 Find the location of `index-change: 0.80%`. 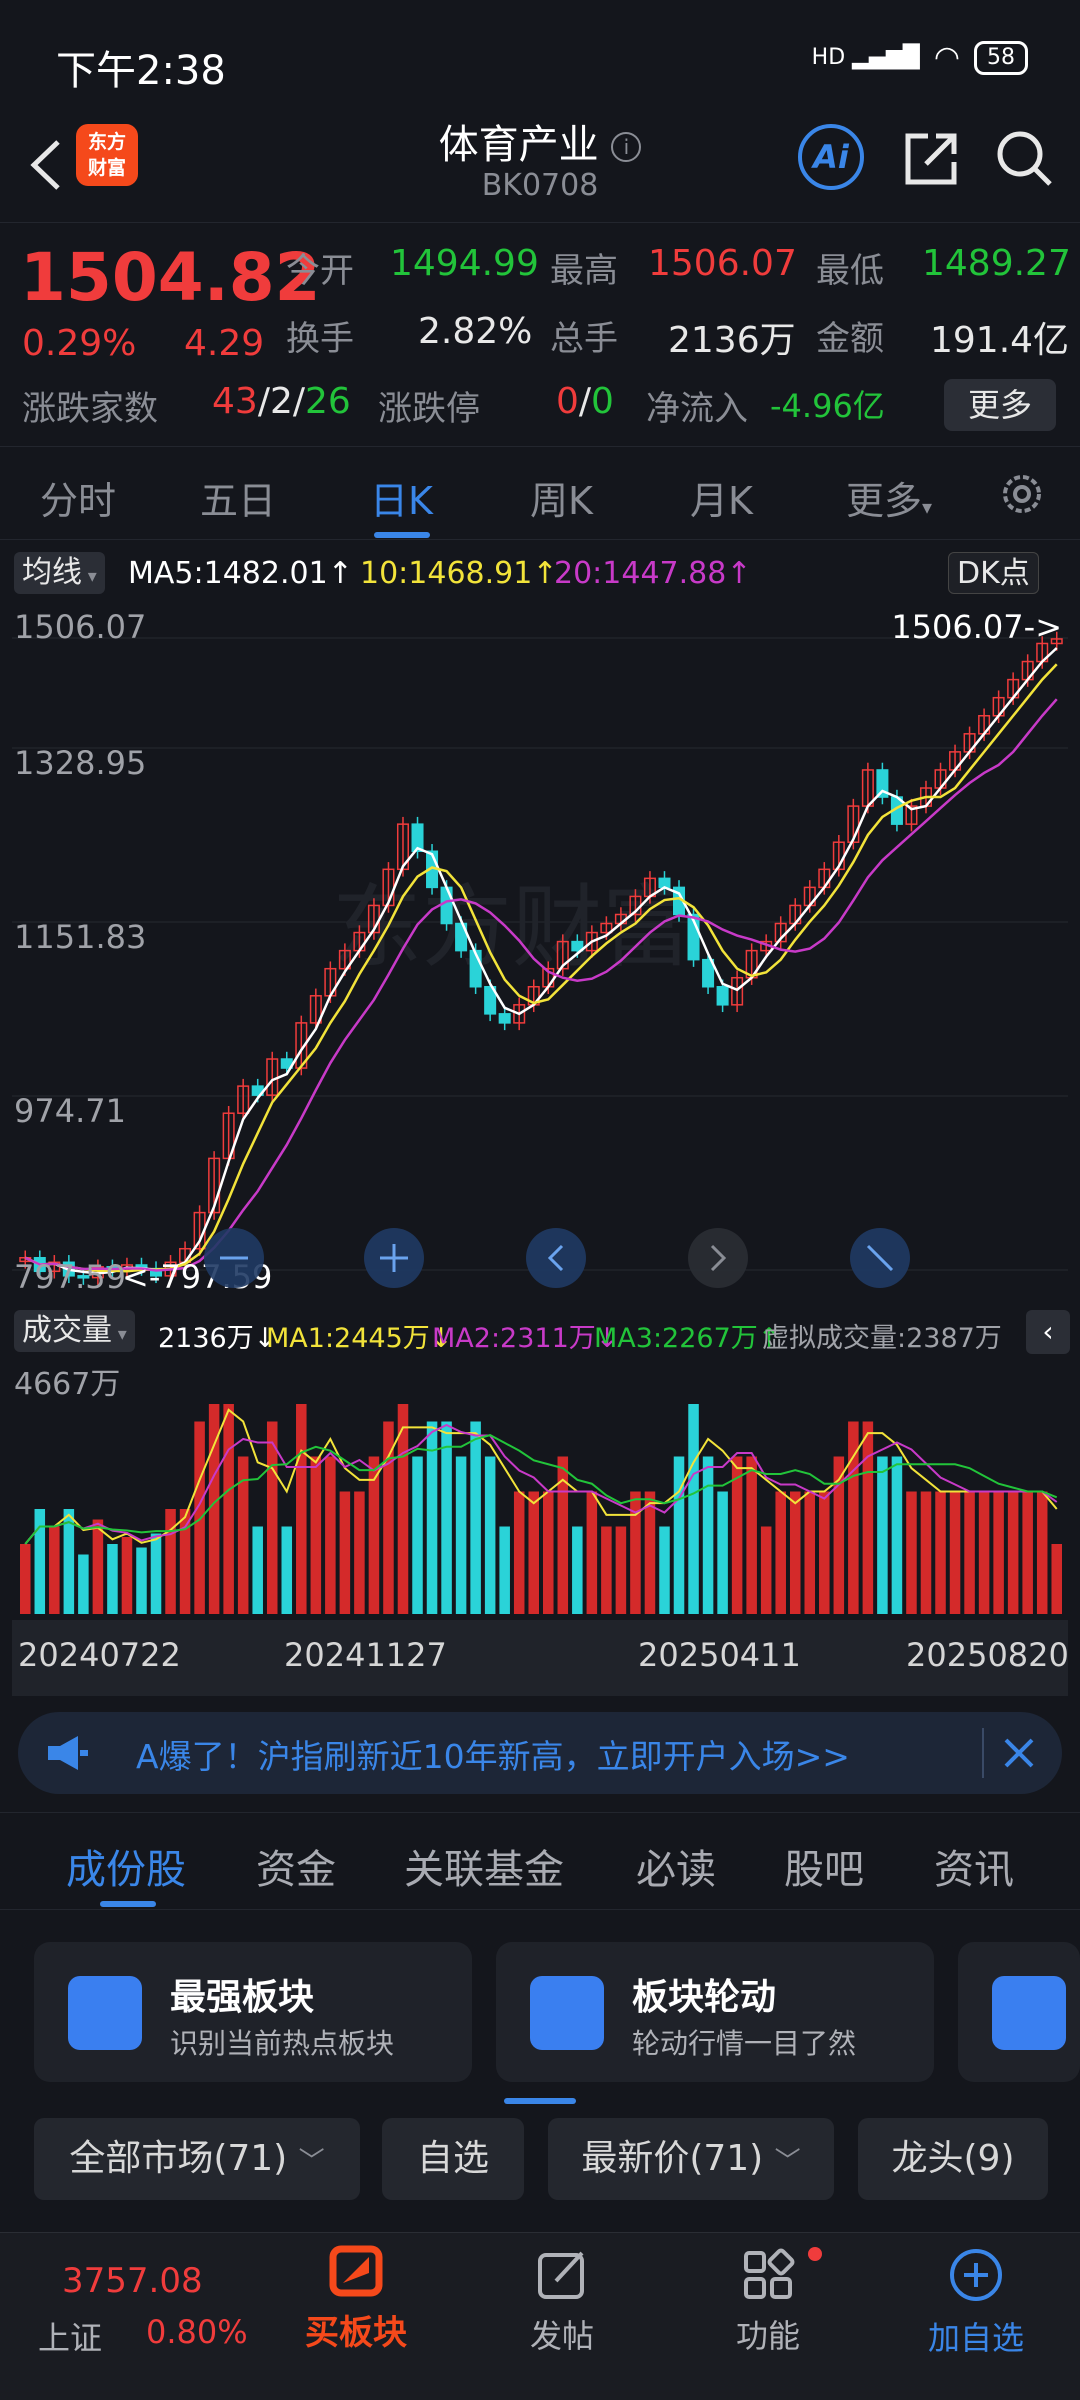

index-change: 0.80% is located at coordinates (197, 2332).